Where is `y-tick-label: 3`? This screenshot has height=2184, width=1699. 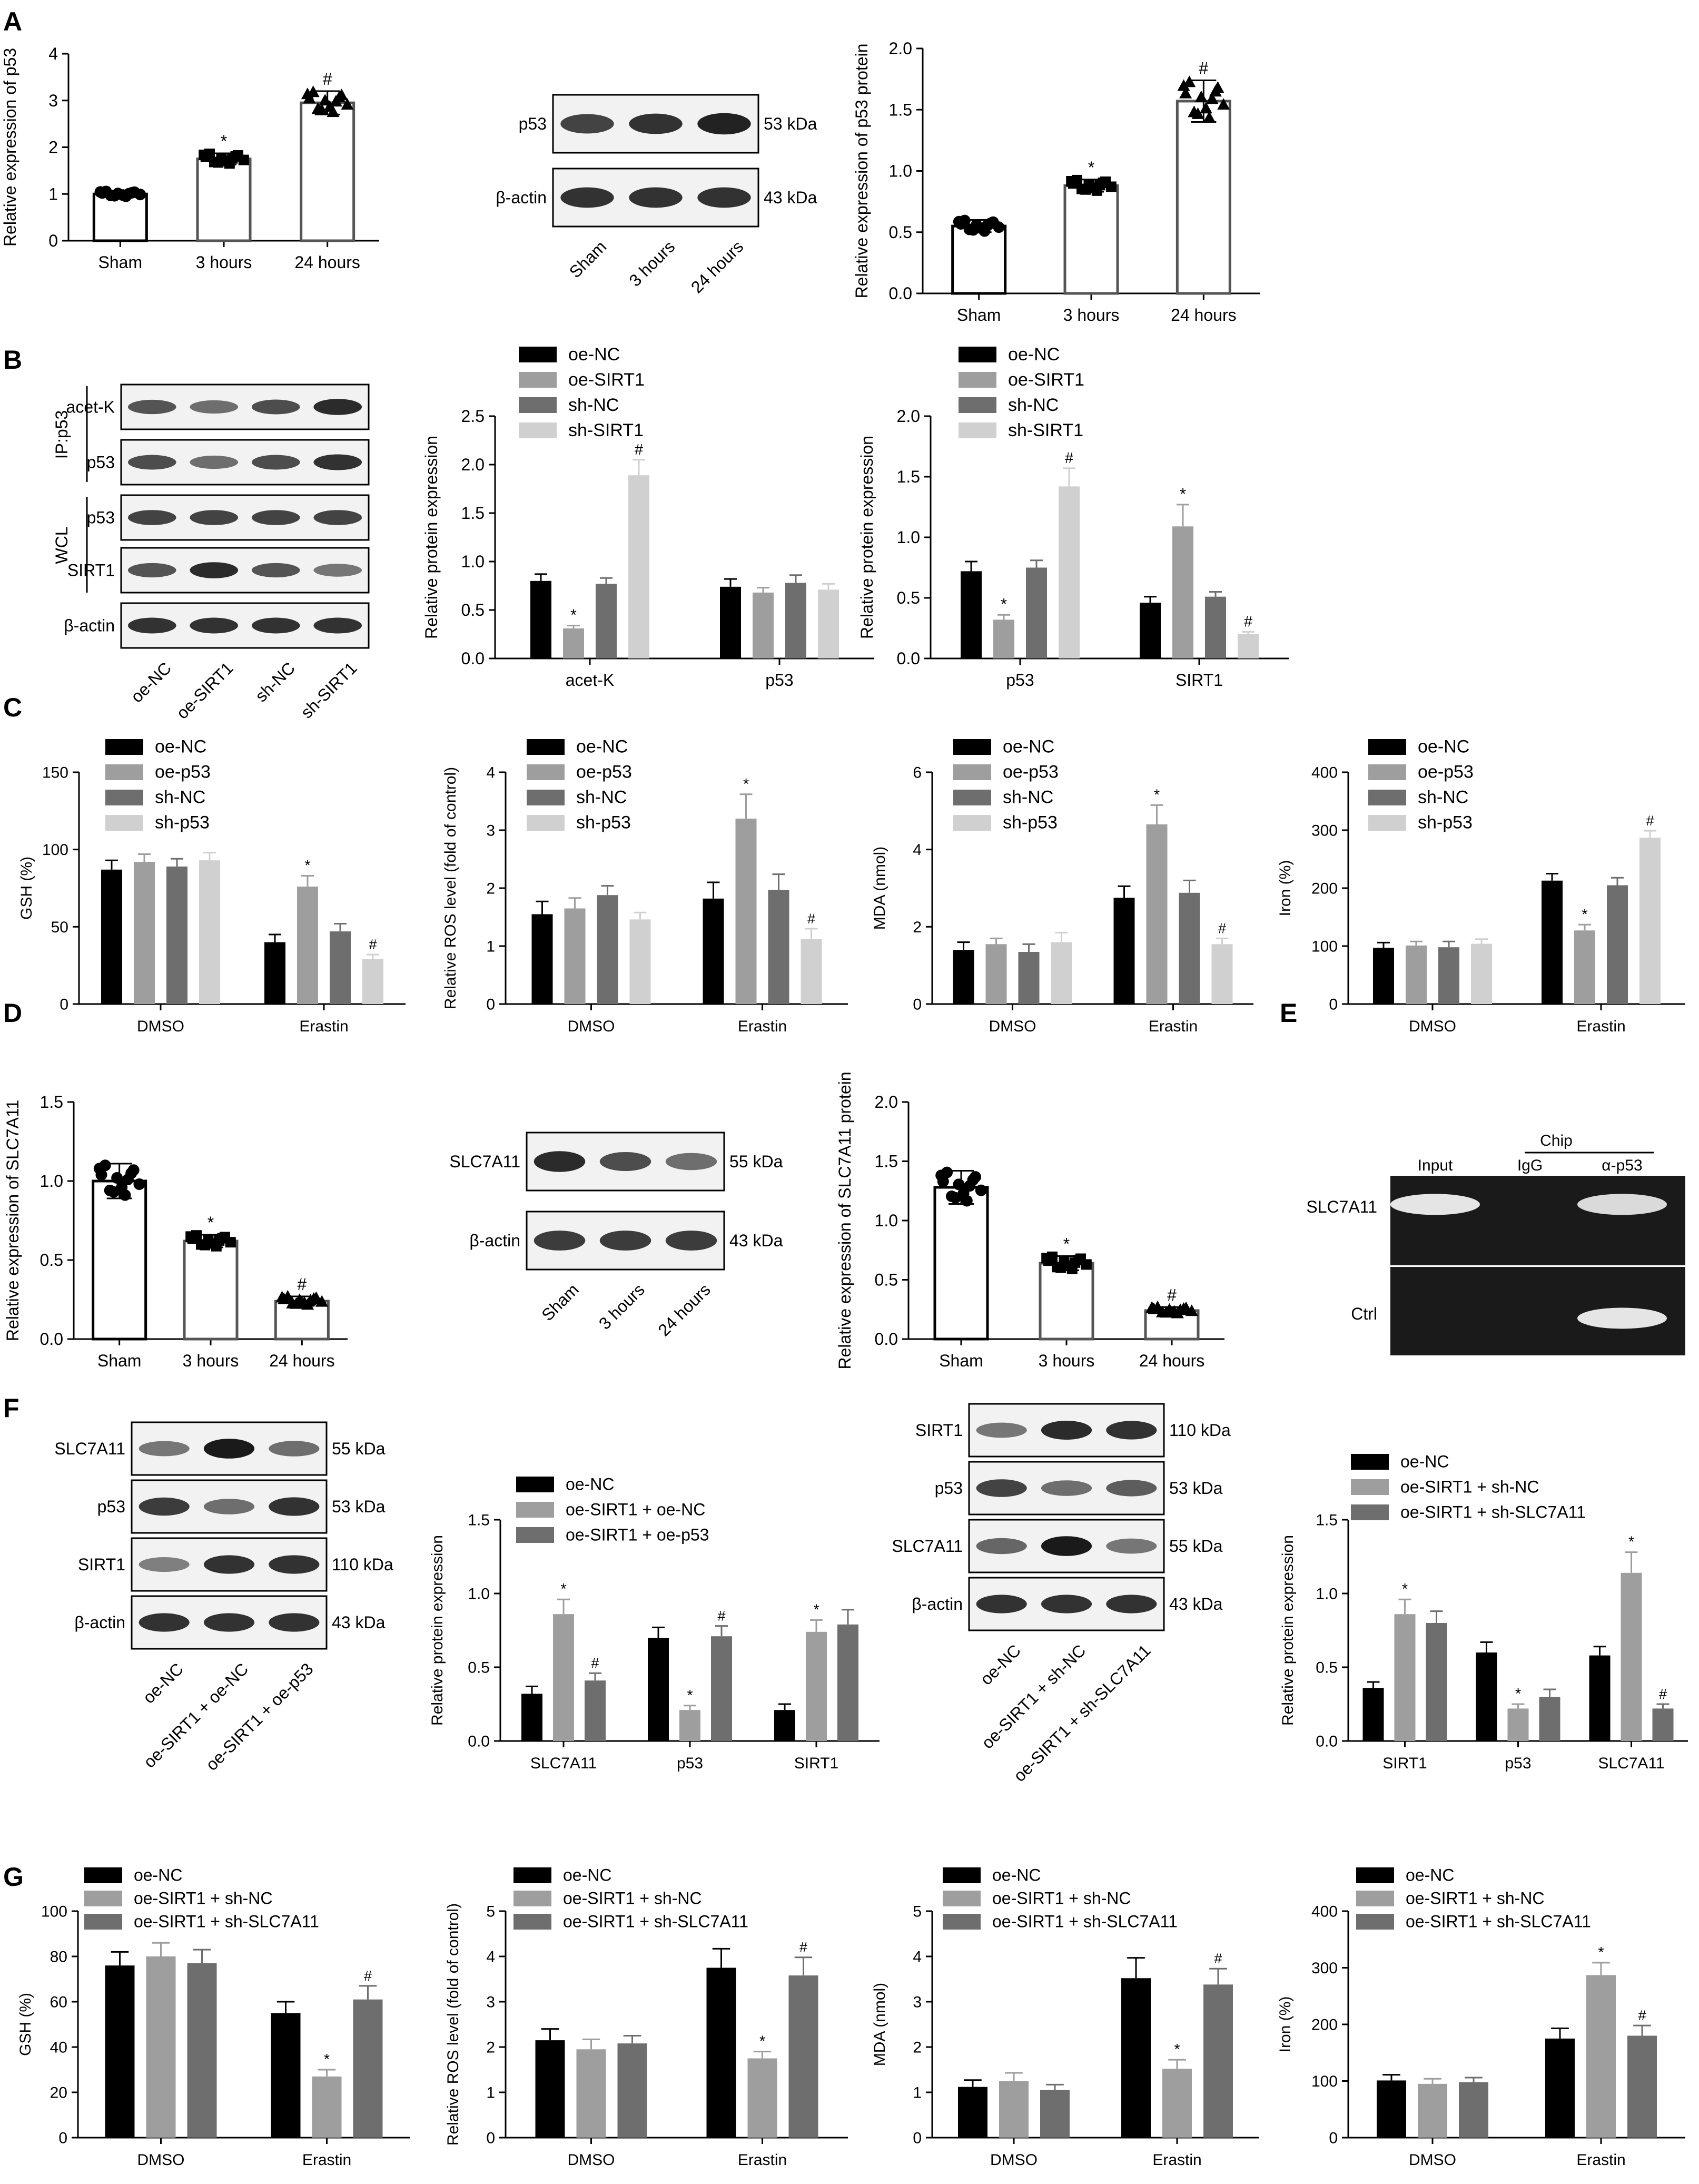
y-tick-label: 3 is located at coordinates (53, 100).